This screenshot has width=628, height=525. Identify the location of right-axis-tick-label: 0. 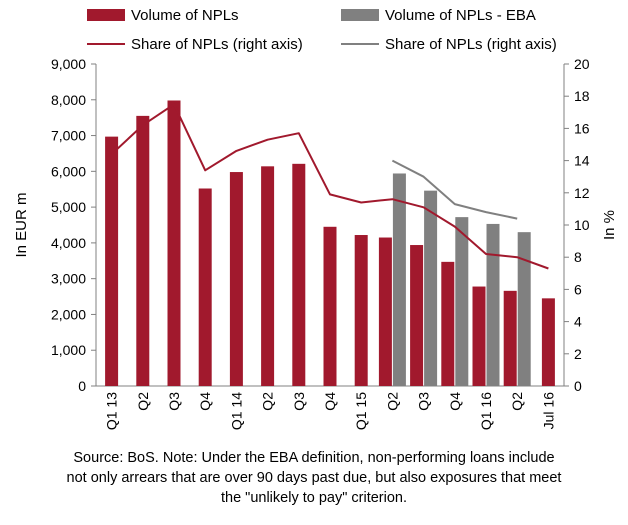
(578, 386).